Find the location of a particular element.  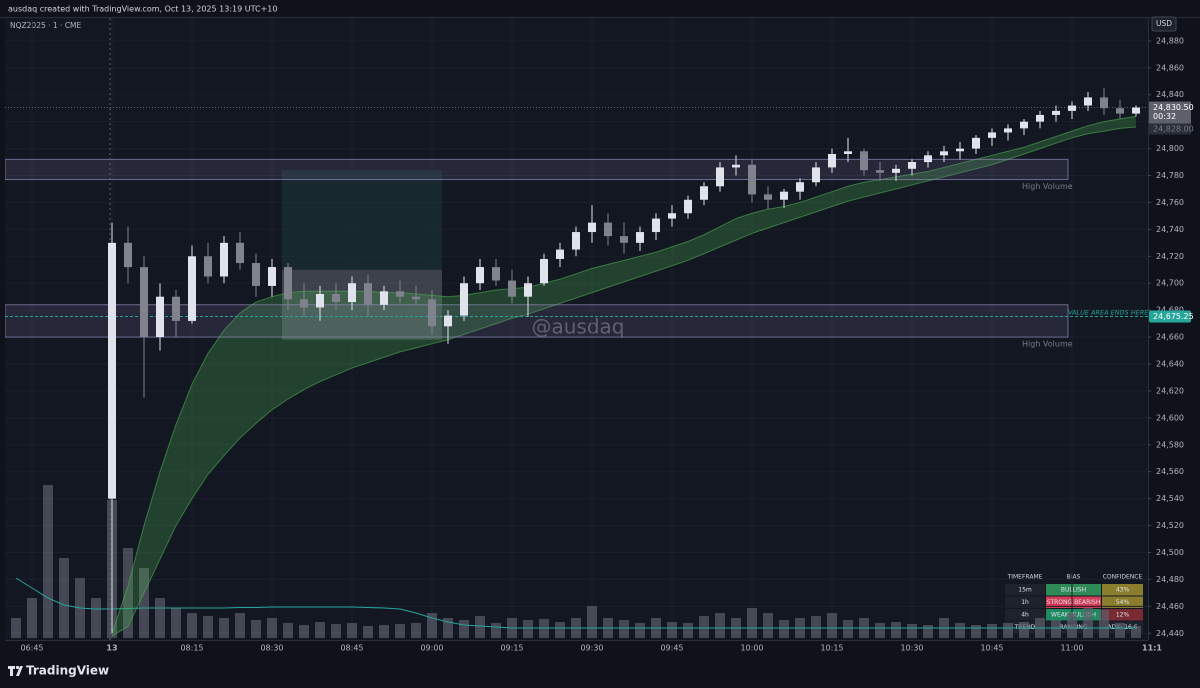

x-tick-label: 10:30 is located at coordinates (911, 648).